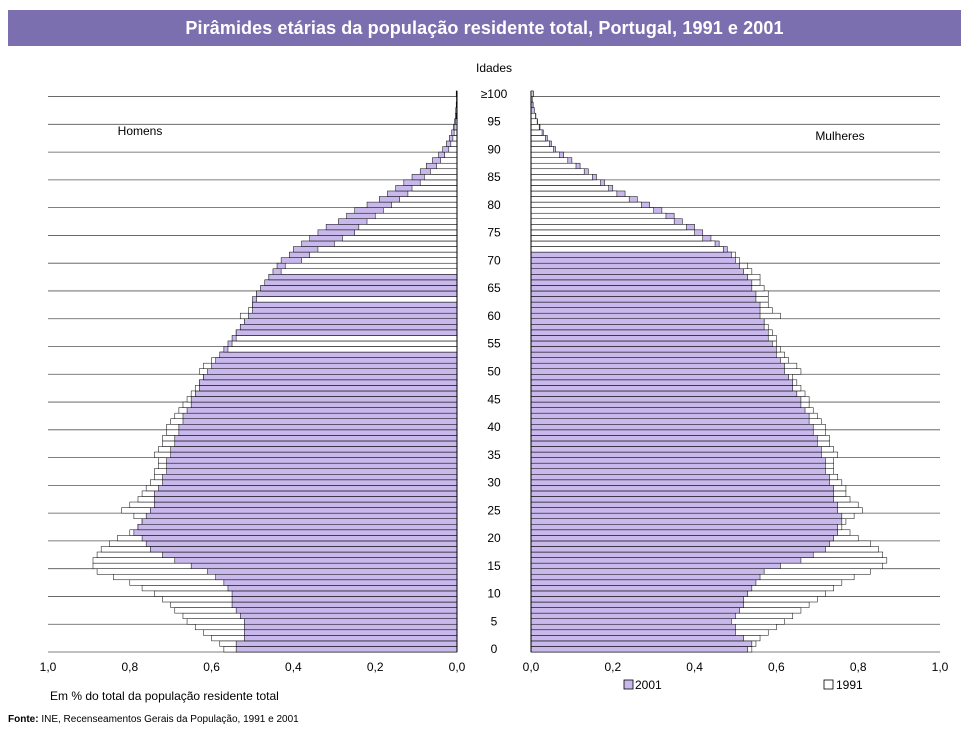 The height and width of the screenshot is (735, 969). I want to click on left-panel-label: Homens, so click(140, 131).